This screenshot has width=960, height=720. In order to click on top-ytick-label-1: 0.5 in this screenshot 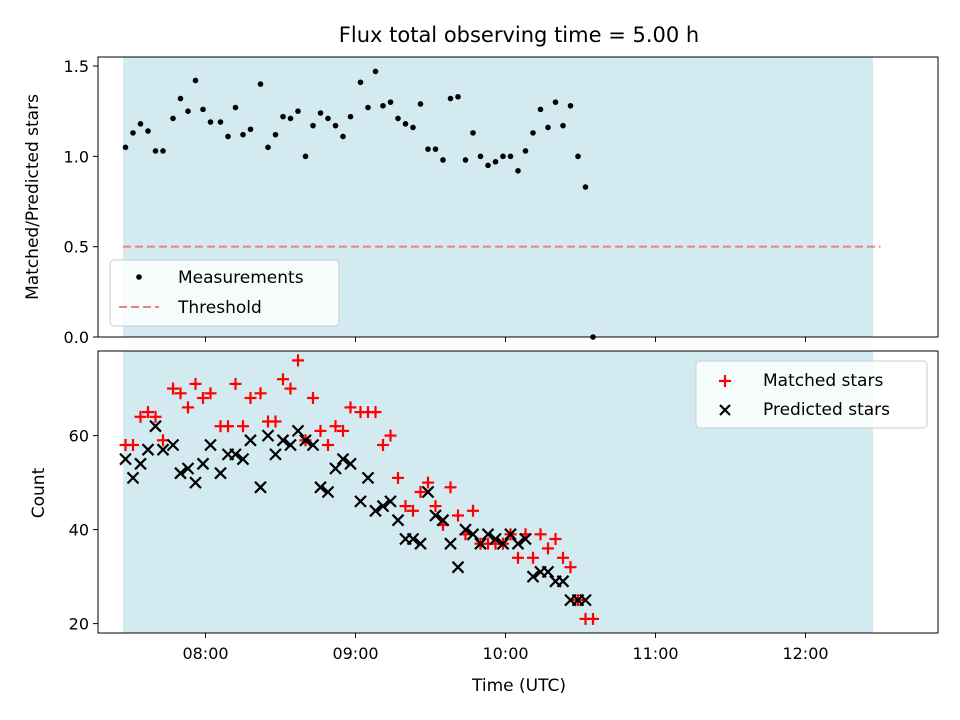, I will do `click(76, 247)`.